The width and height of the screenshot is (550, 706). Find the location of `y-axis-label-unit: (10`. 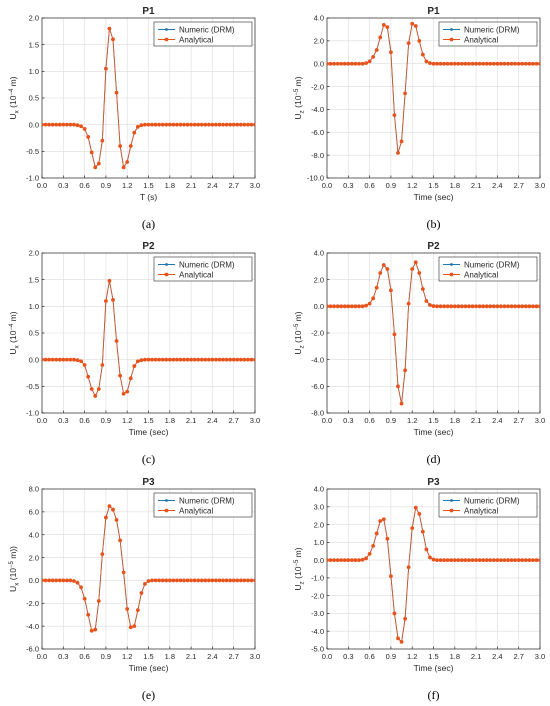

y-axis-label-unit: (10 is located at coordinates (298, 102).